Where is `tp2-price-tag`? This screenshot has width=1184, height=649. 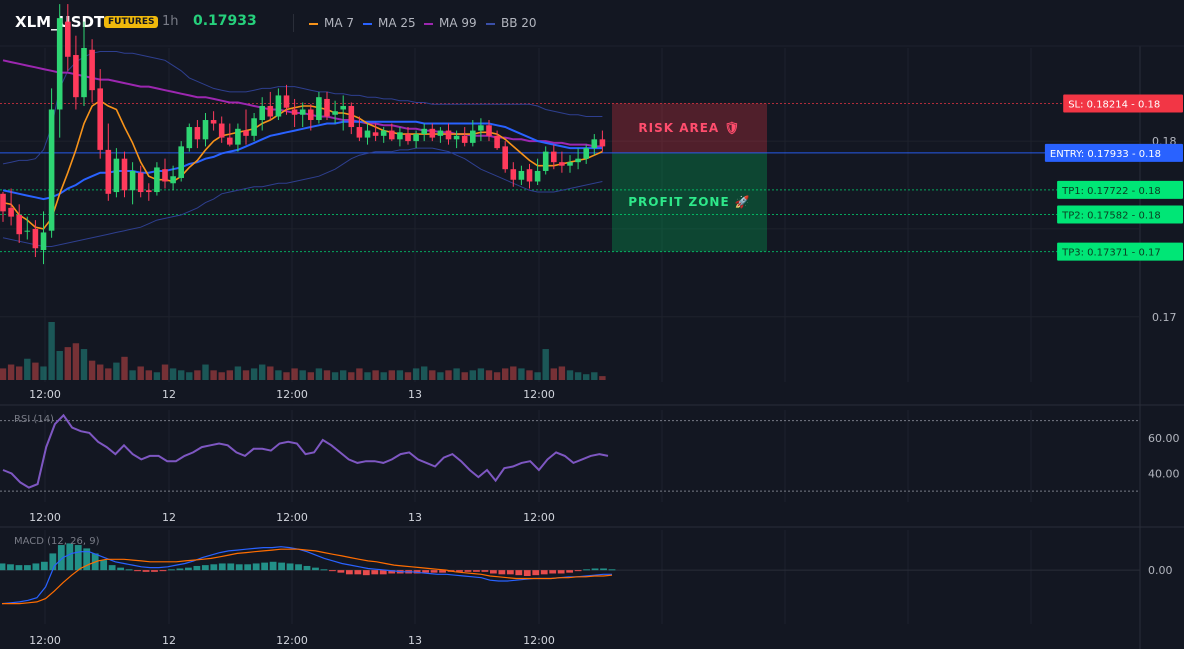 tp2-price-tag is located at coordinates (1120, 214).